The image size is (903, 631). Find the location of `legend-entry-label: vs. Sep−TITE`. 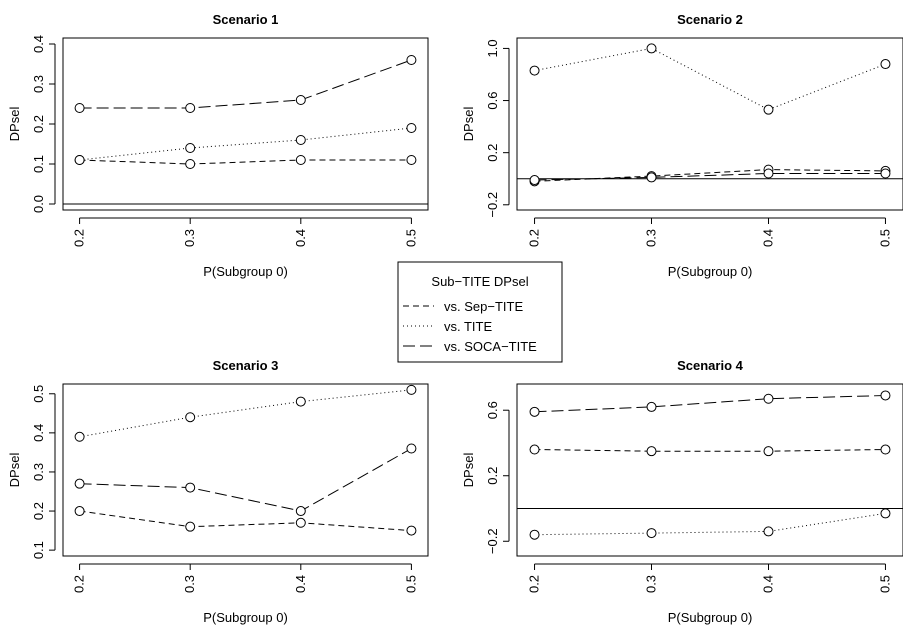

legend-entry-label: vs. Sep−TITE is located at coordinates (483, 306).